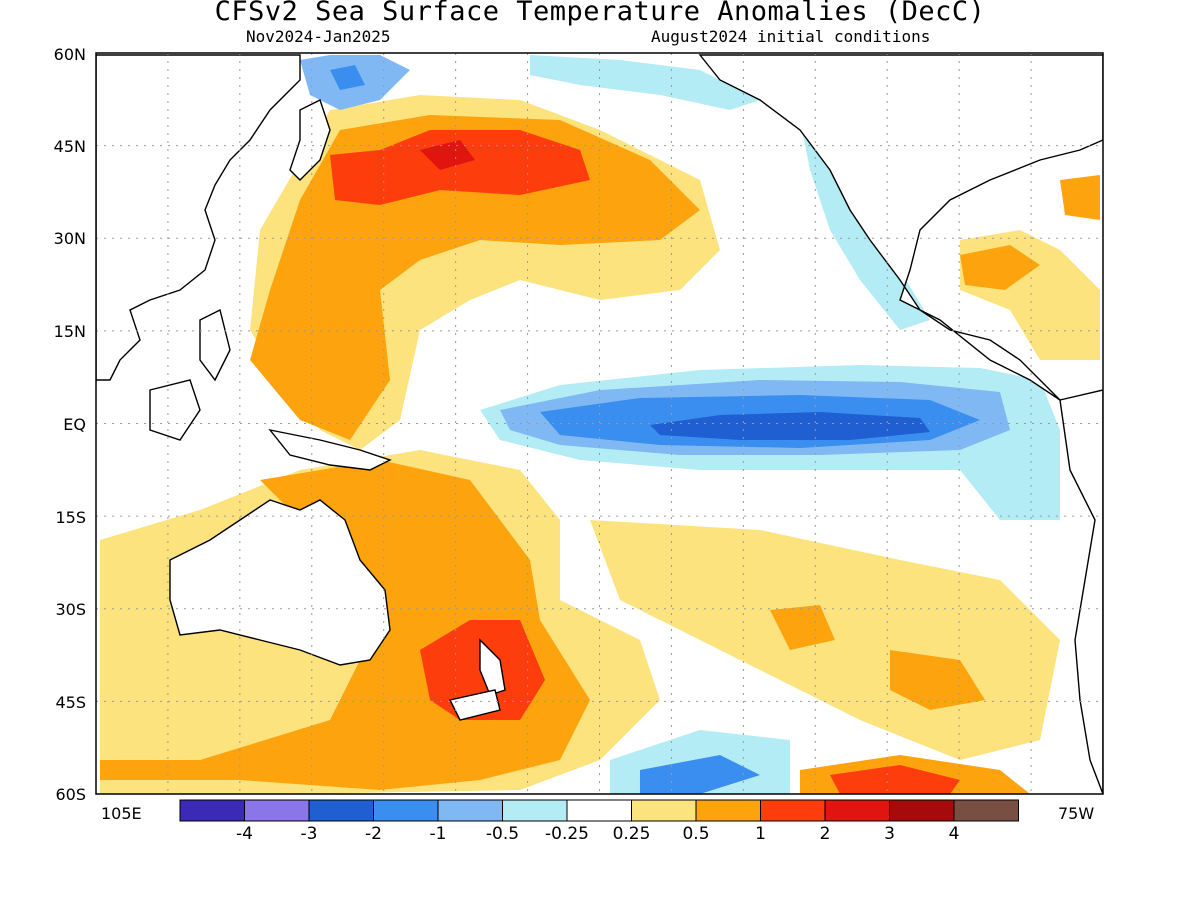 The height and width of the screenshot is (900, 1200). I want to click on southern-ocean-warm-strong, so click(895, 779).